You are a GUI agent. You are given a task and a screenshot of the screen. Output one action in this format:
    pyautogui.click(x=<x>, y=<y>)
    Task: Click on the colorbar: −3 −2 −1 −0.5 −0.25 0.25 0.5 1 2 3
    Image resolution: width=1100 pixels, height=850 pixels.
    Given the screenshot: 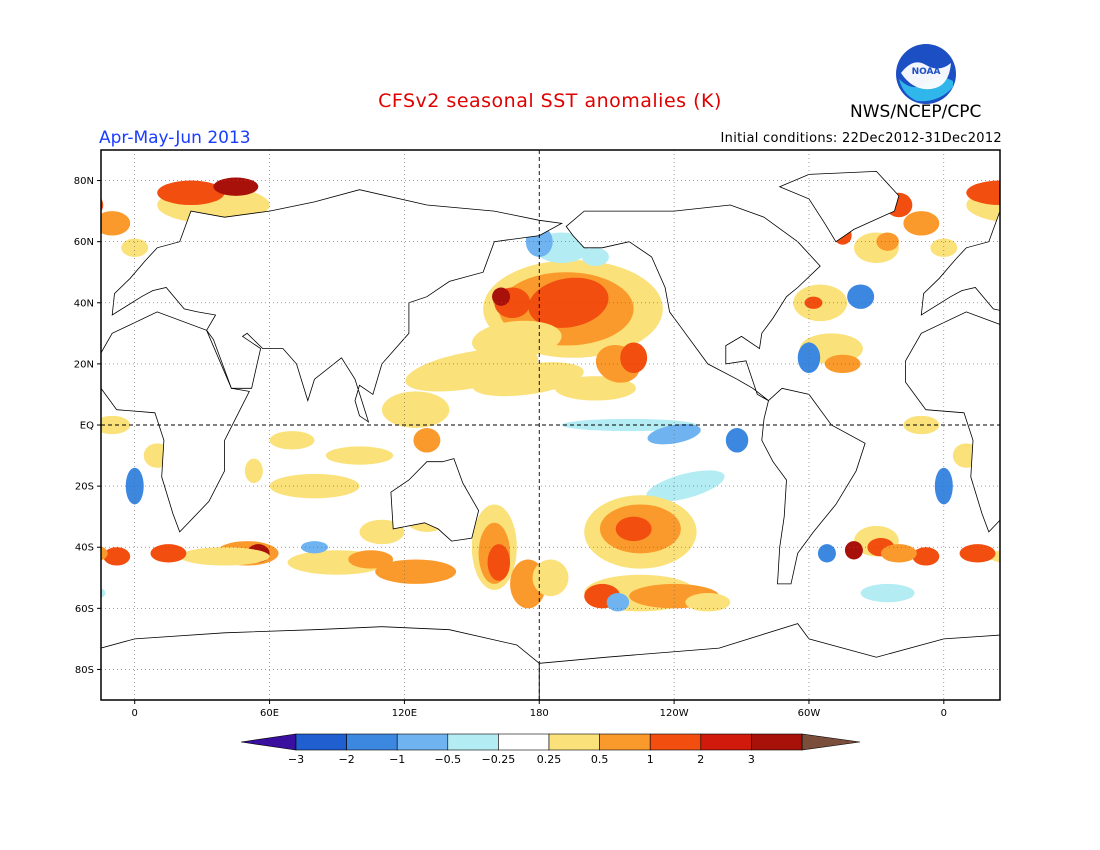 What is the action you would take?
    pyautogui.click(x=550, y=749)
    